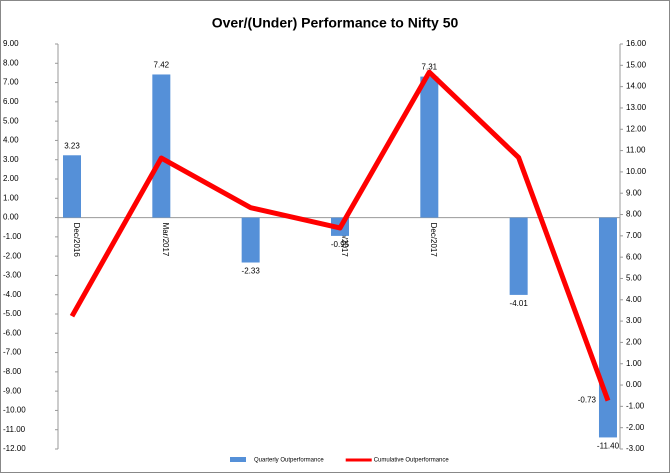  I want to click on y2-tick-label: -2.00, so click(635, 427).